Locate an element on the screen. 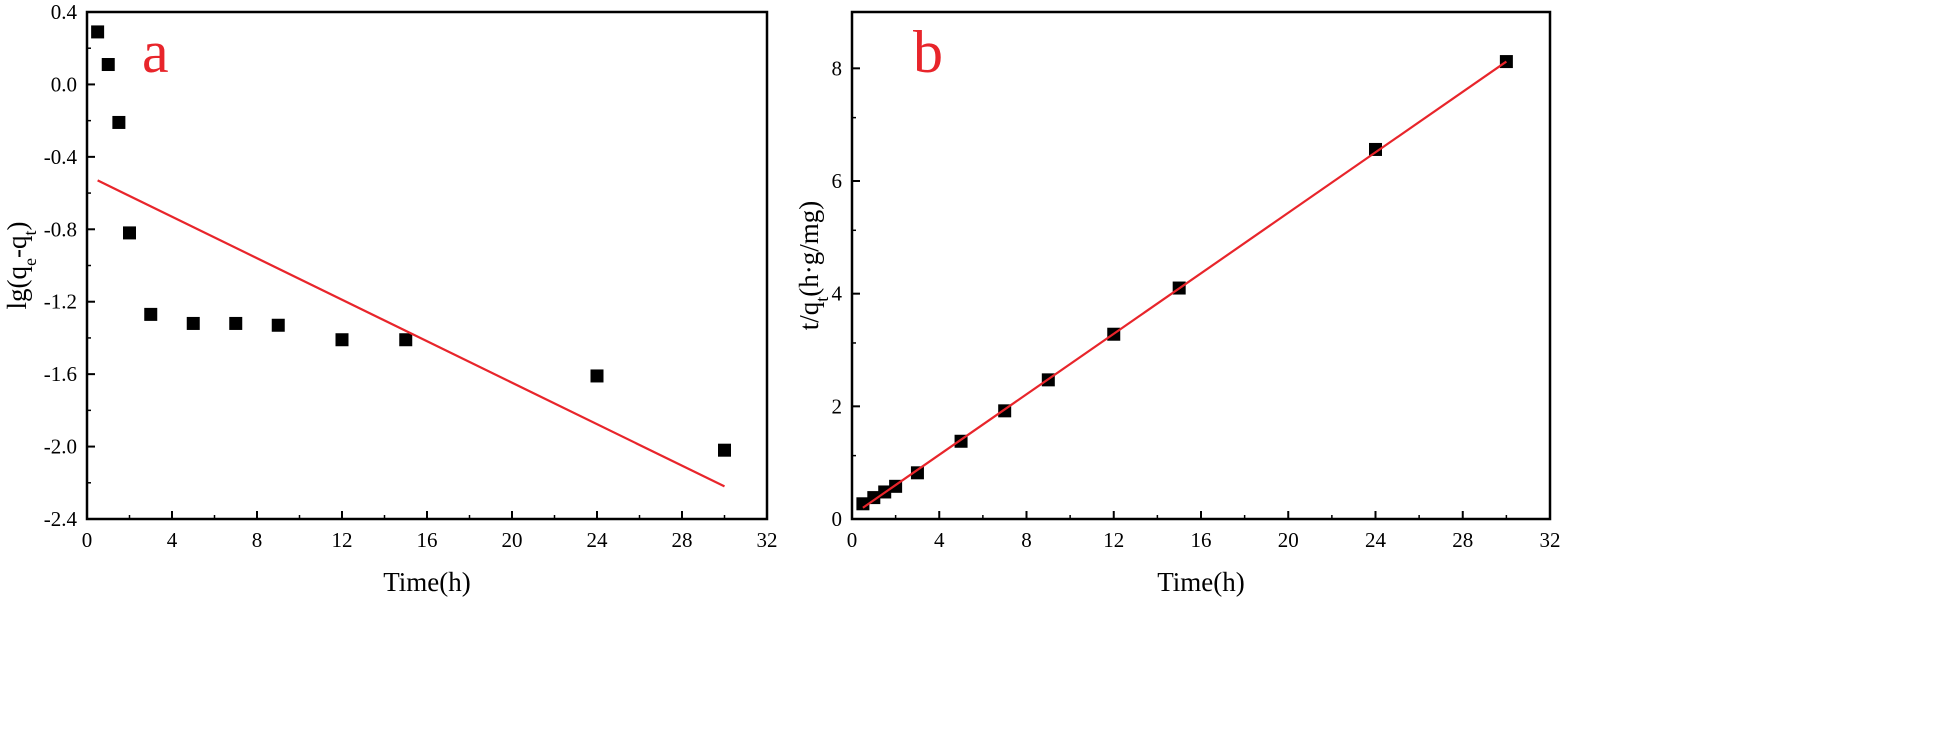 Image resolution: width=1945 pixels, height=745 pixels. y-tick-label: -2.0 is located at coordinates (60, 447).